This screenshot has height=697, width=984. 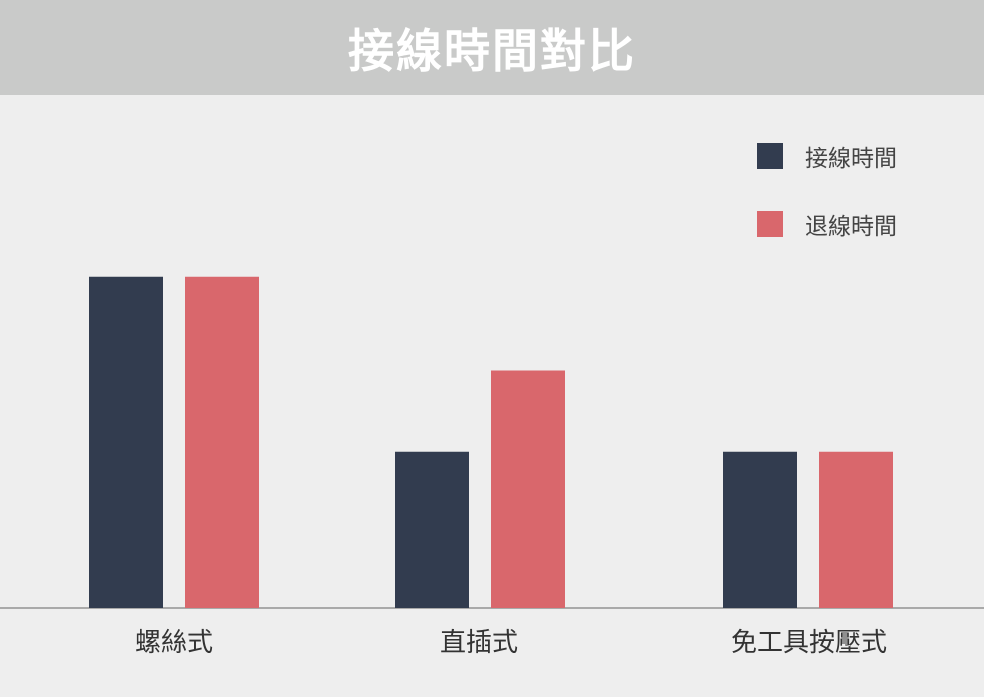 I want to click on x-tick-label-1: 螺絲式, so click(x=174, y=643).